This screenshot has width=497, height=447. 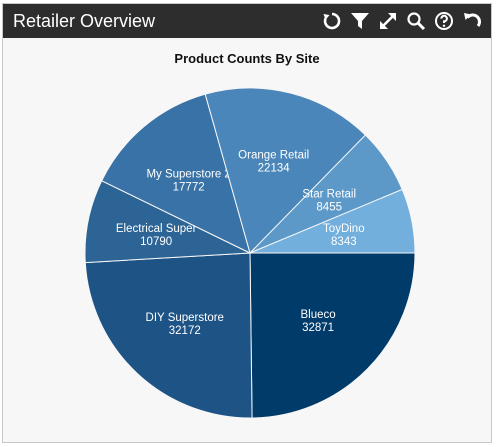 What do you see at coordinates (318, 328) in the screenshot?
I see `pie-slice-value: 32871` at bounding box center [318, 328].